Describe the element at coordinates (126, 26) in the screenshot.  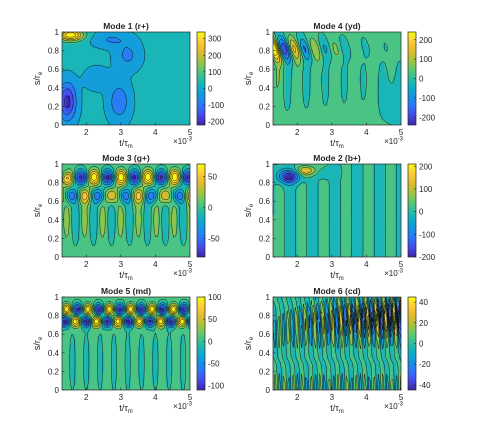
I see `chart-title: Mode 1 (r+)` at that location.